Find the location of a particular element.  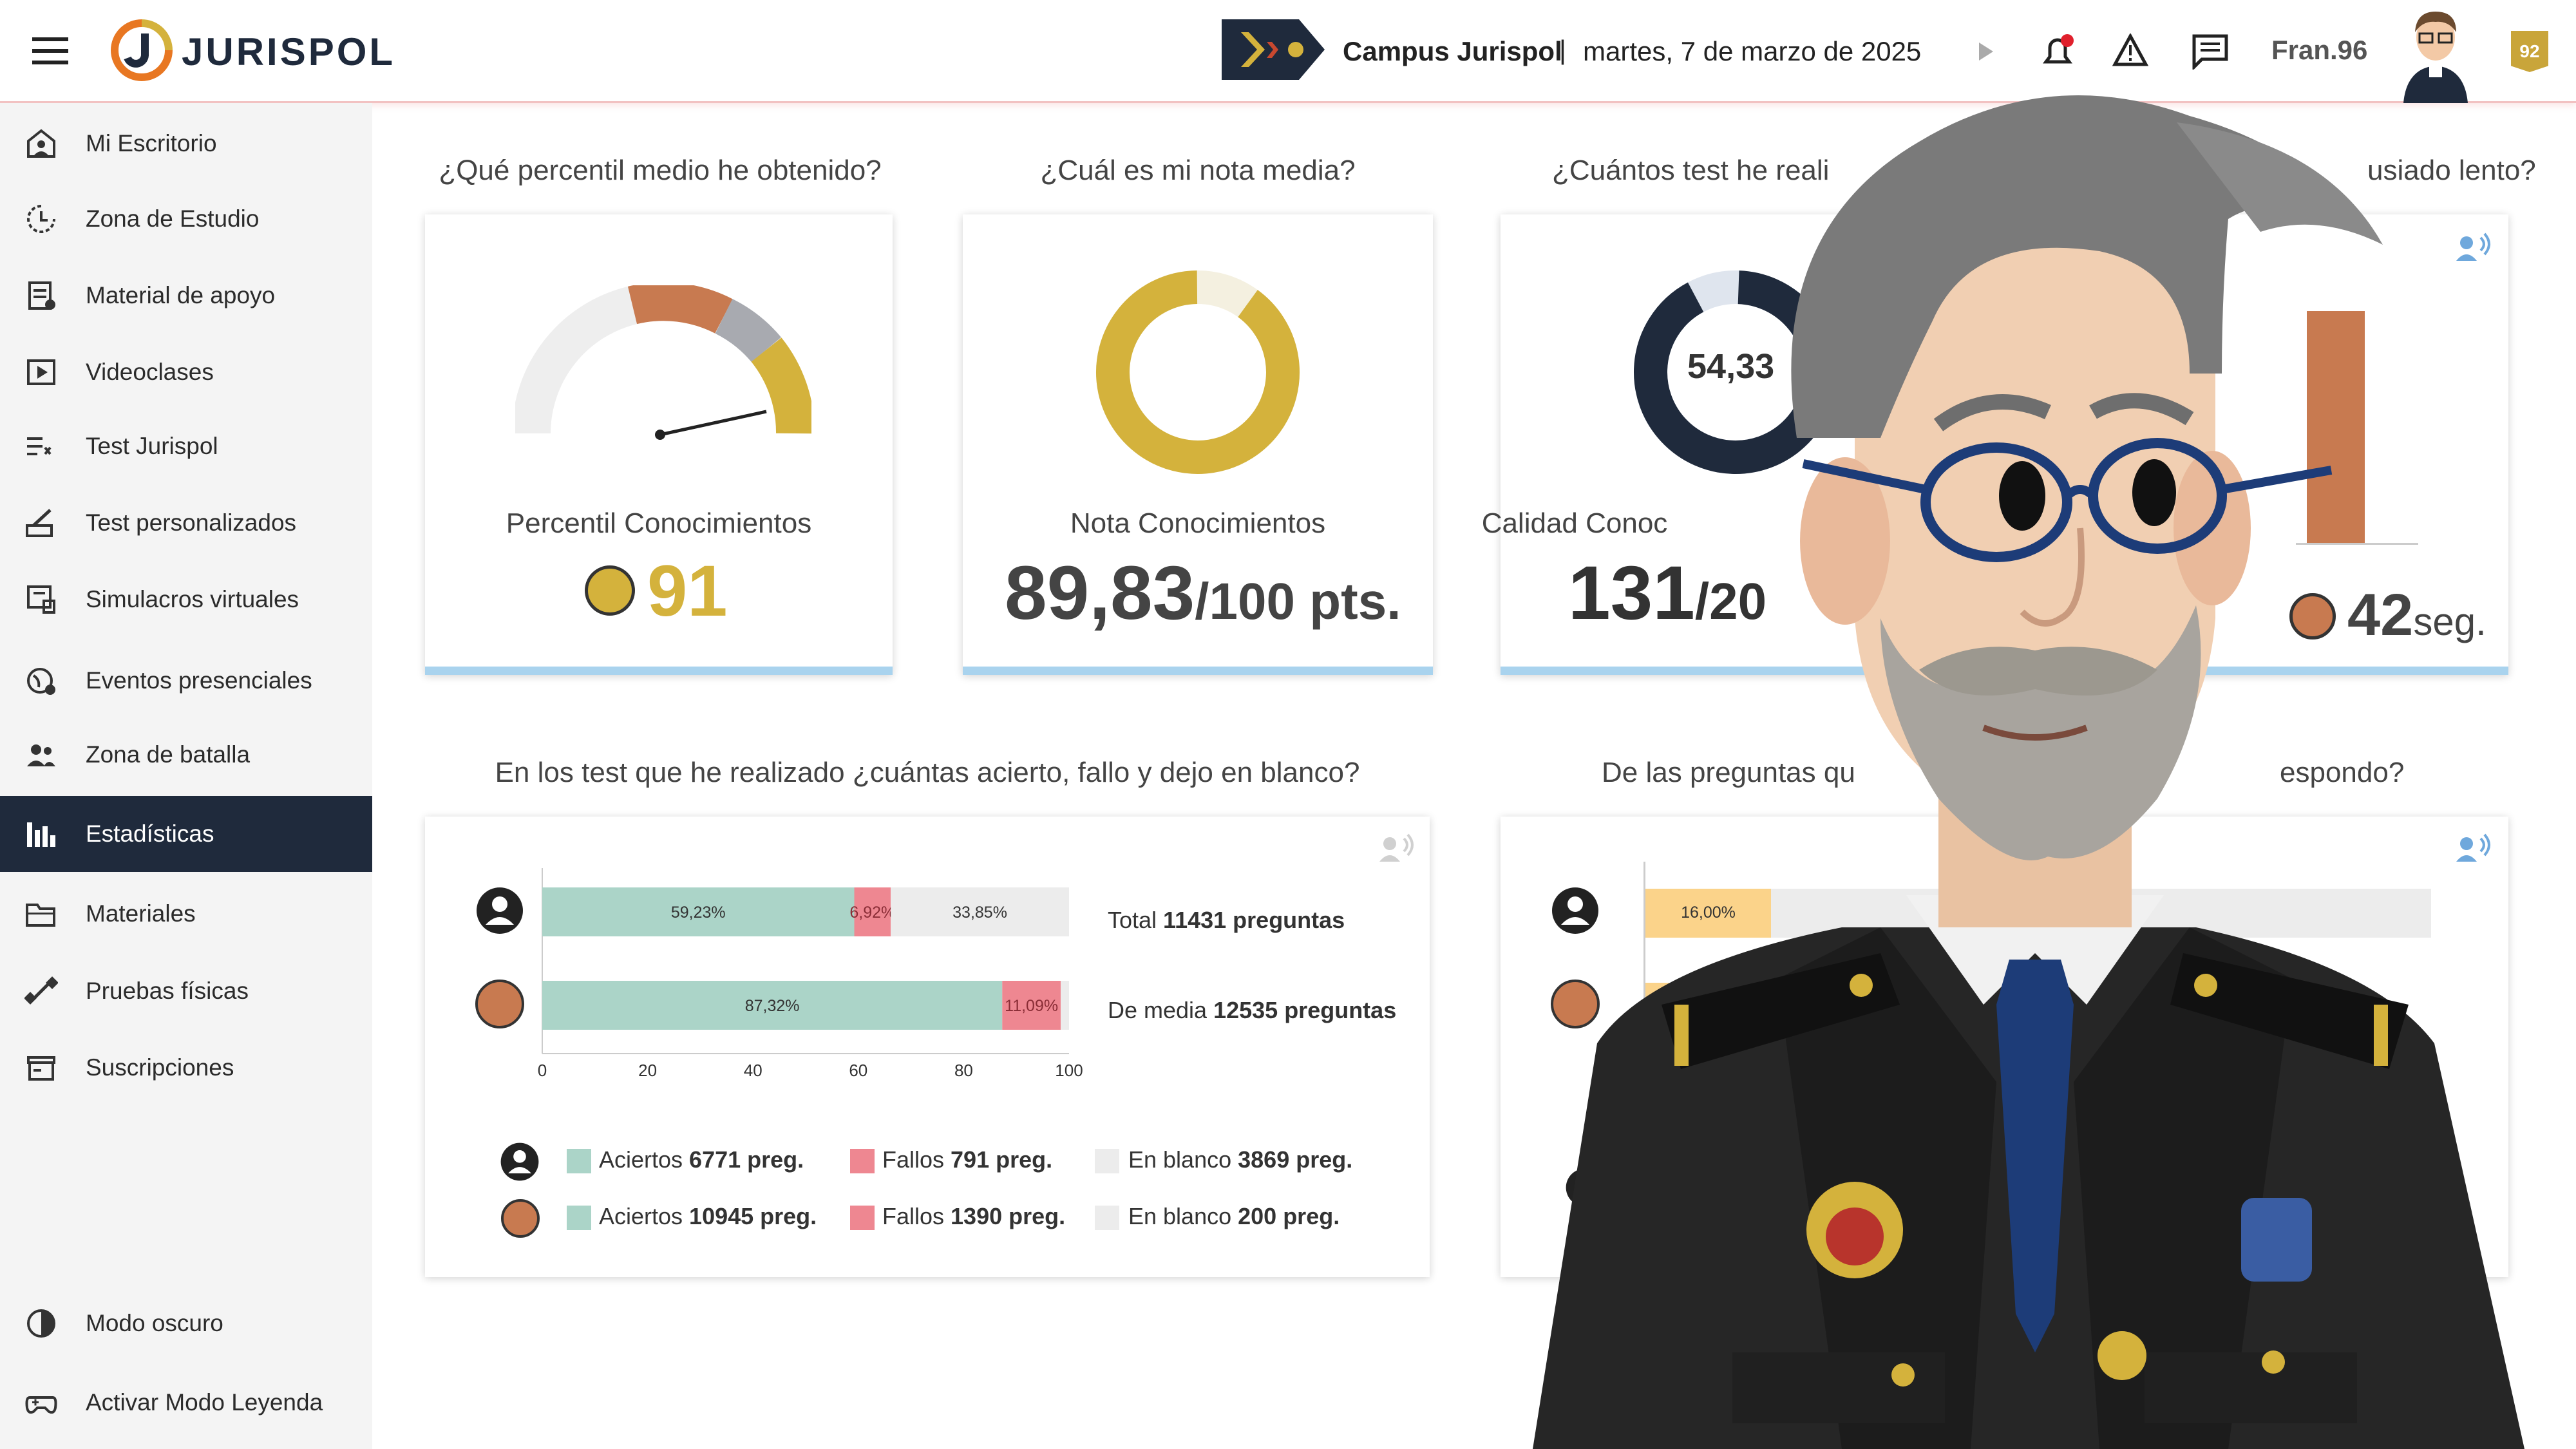

average-questions-text: De media 12535 preguntas is located at coordinates (1253, 1010).